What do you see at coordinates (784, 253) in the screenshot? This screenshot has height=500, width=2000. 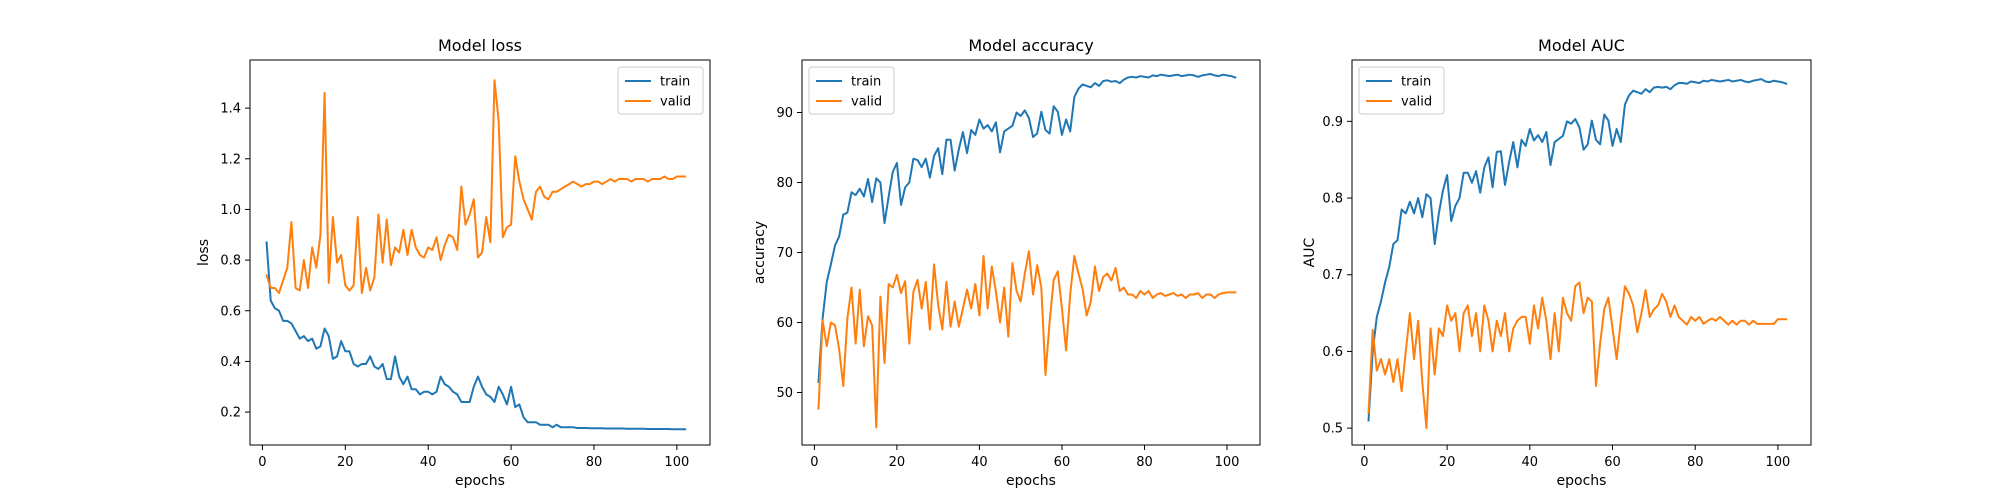 I see `y-tick-label: 70` at bounding box center [784, 253].